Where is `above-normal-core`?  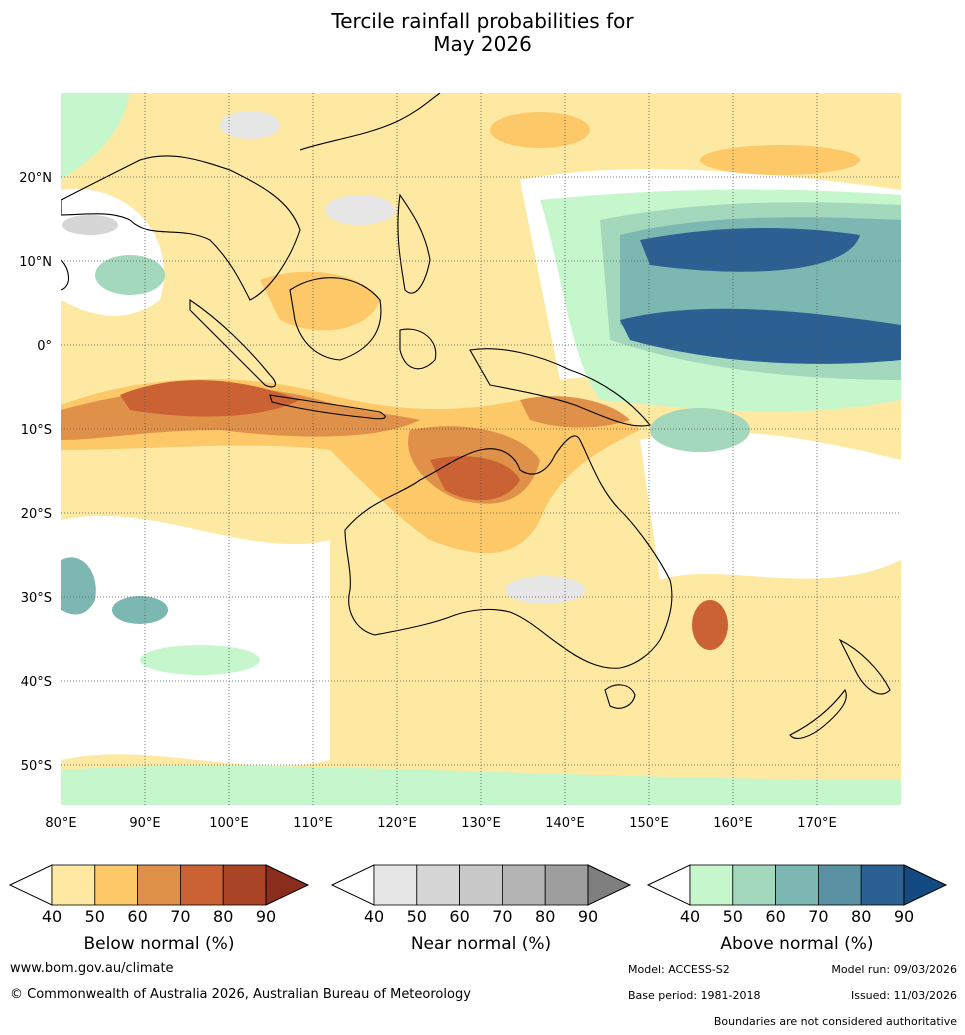 above-normal-core is located at coordinates (760, 336).